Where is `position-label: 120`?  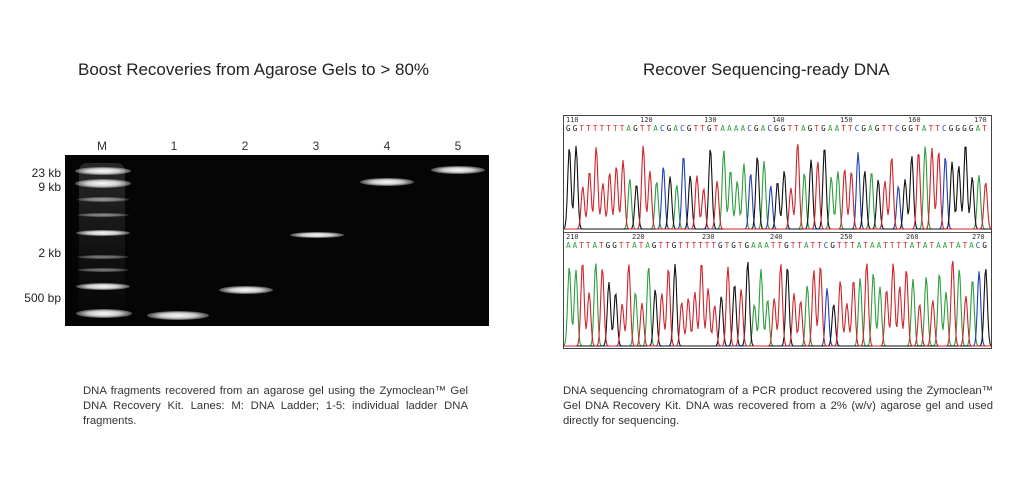
position-label: 120 is located at coordinates (646, 120).